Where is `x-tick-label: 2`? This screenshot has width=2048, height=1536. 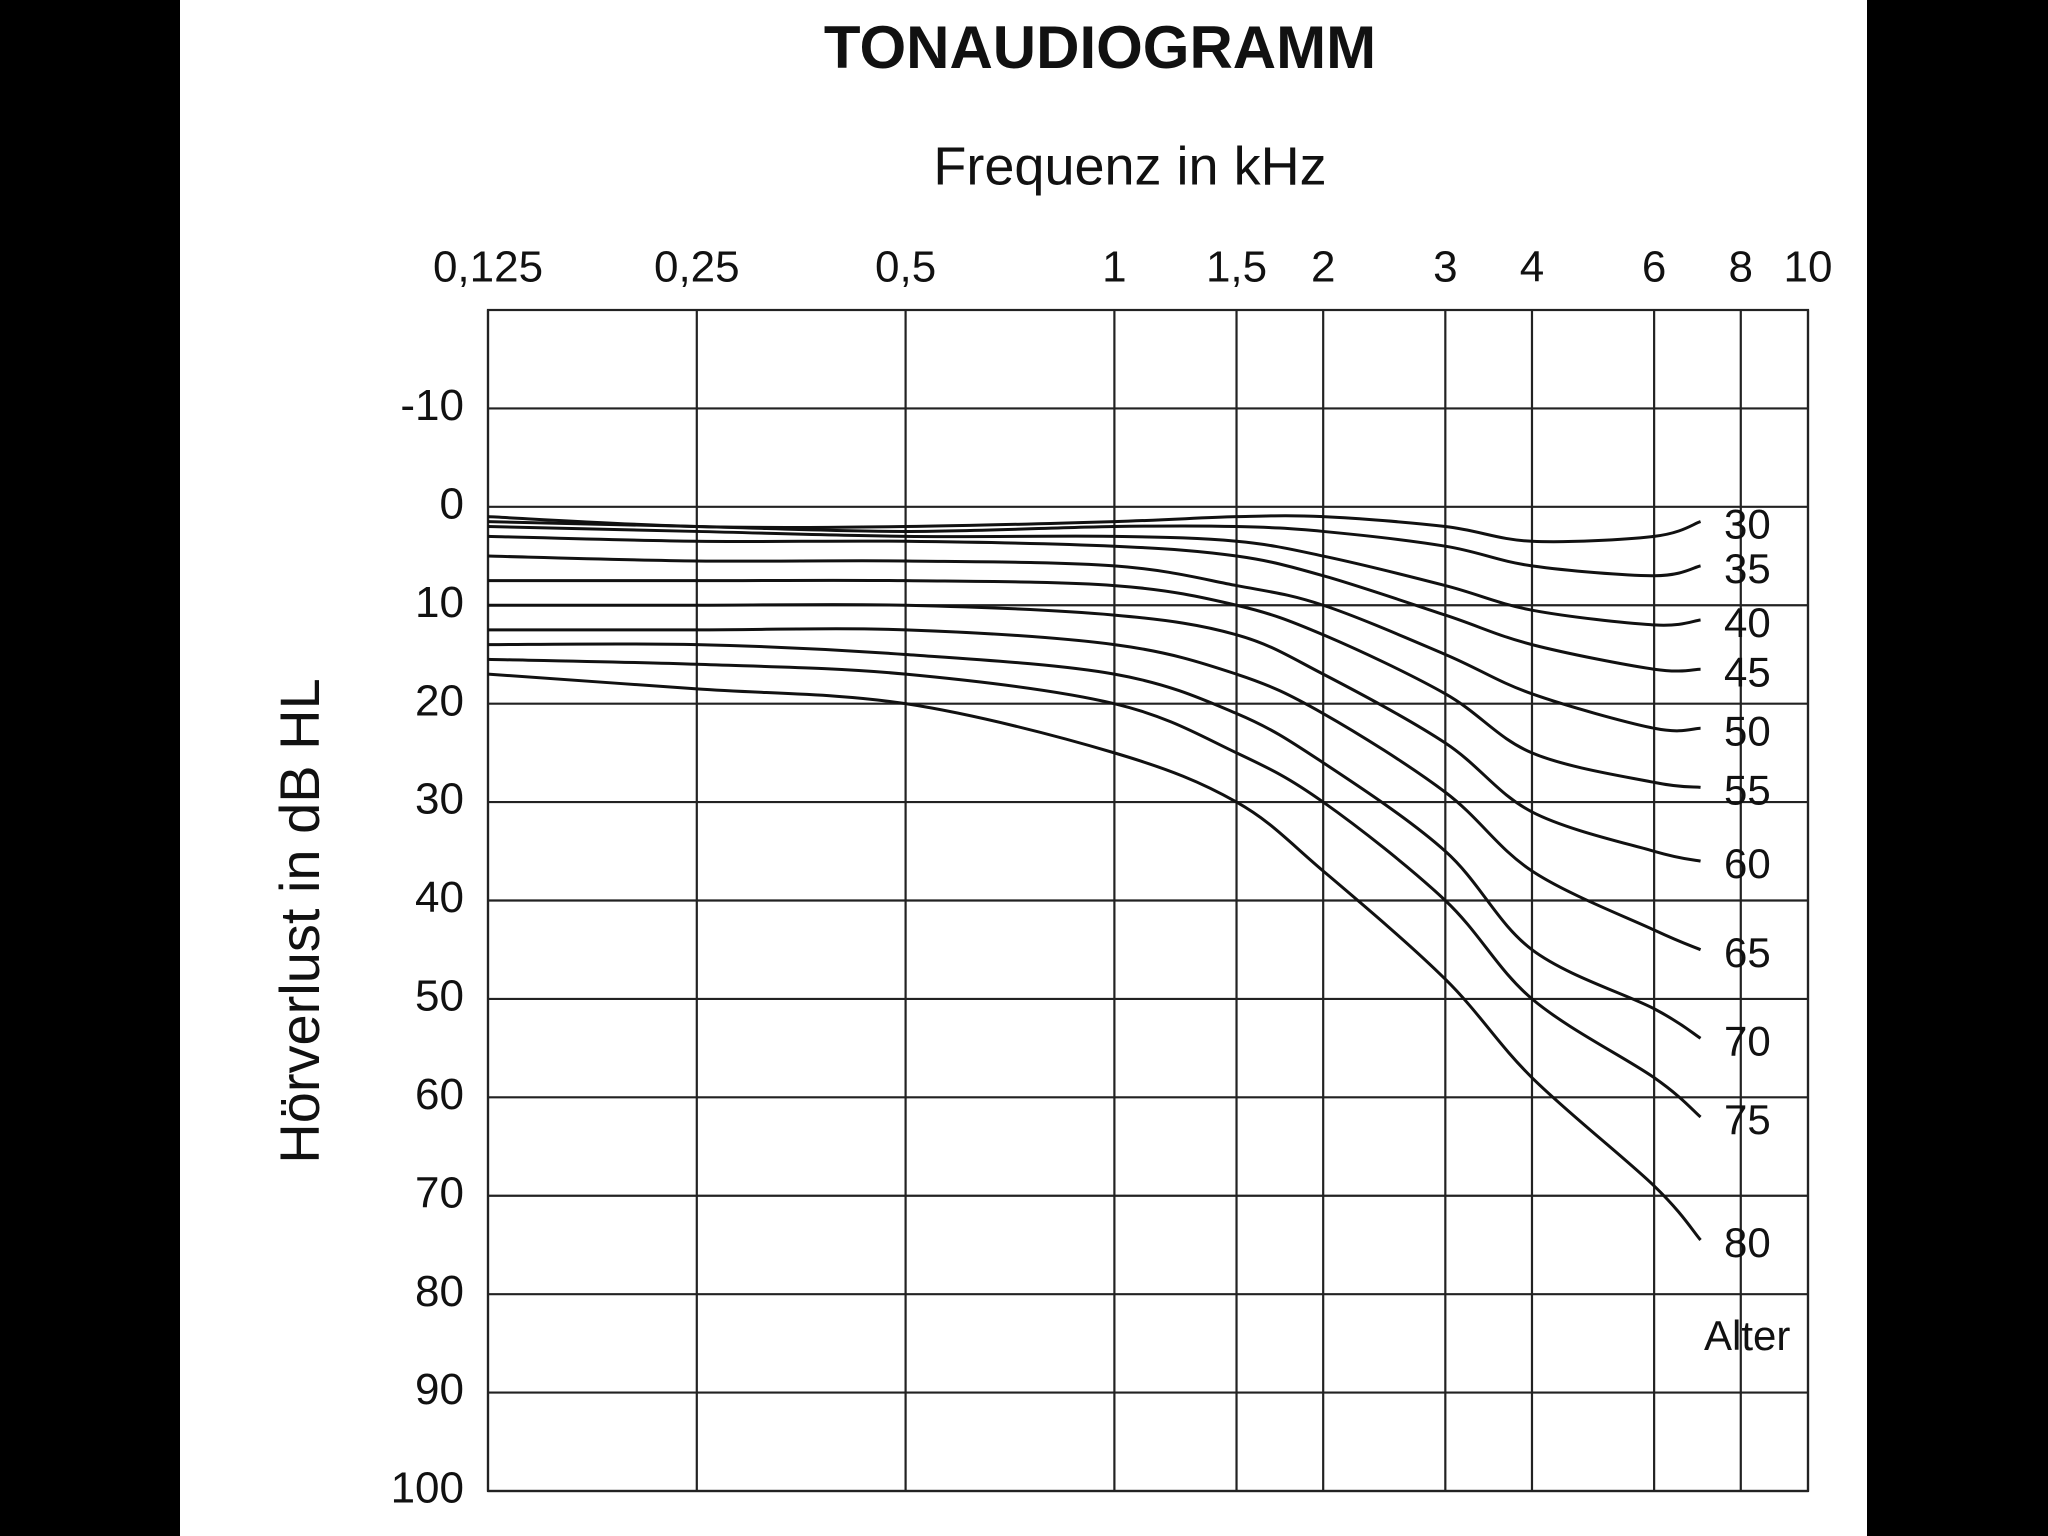
x-tick-label: 2 is located at coordinates (1323, 267).